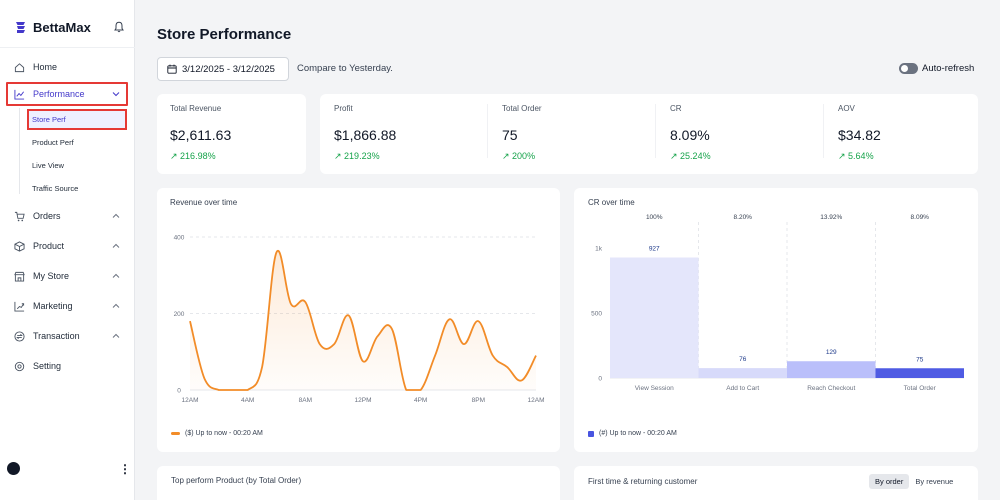  I want to click on chevron-down-icon, so click(116, 94).